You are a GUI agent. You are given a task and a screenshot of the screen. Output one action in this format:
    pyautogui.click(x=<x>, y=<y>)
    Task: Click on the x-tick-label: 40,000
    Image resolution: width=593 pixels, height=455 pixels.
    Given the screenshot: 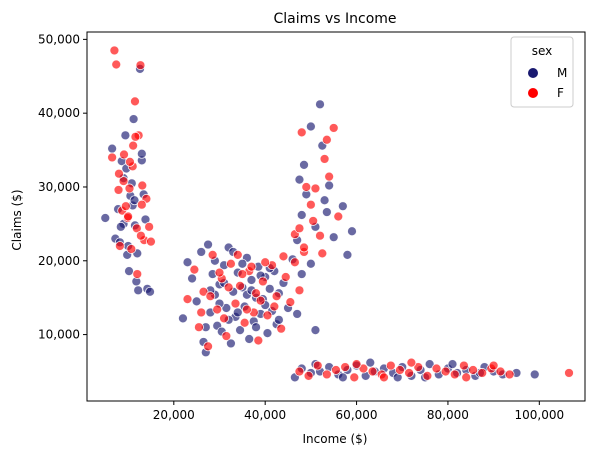 What is the action you would take?
    pyautogui.click(x=265, y=415)
    